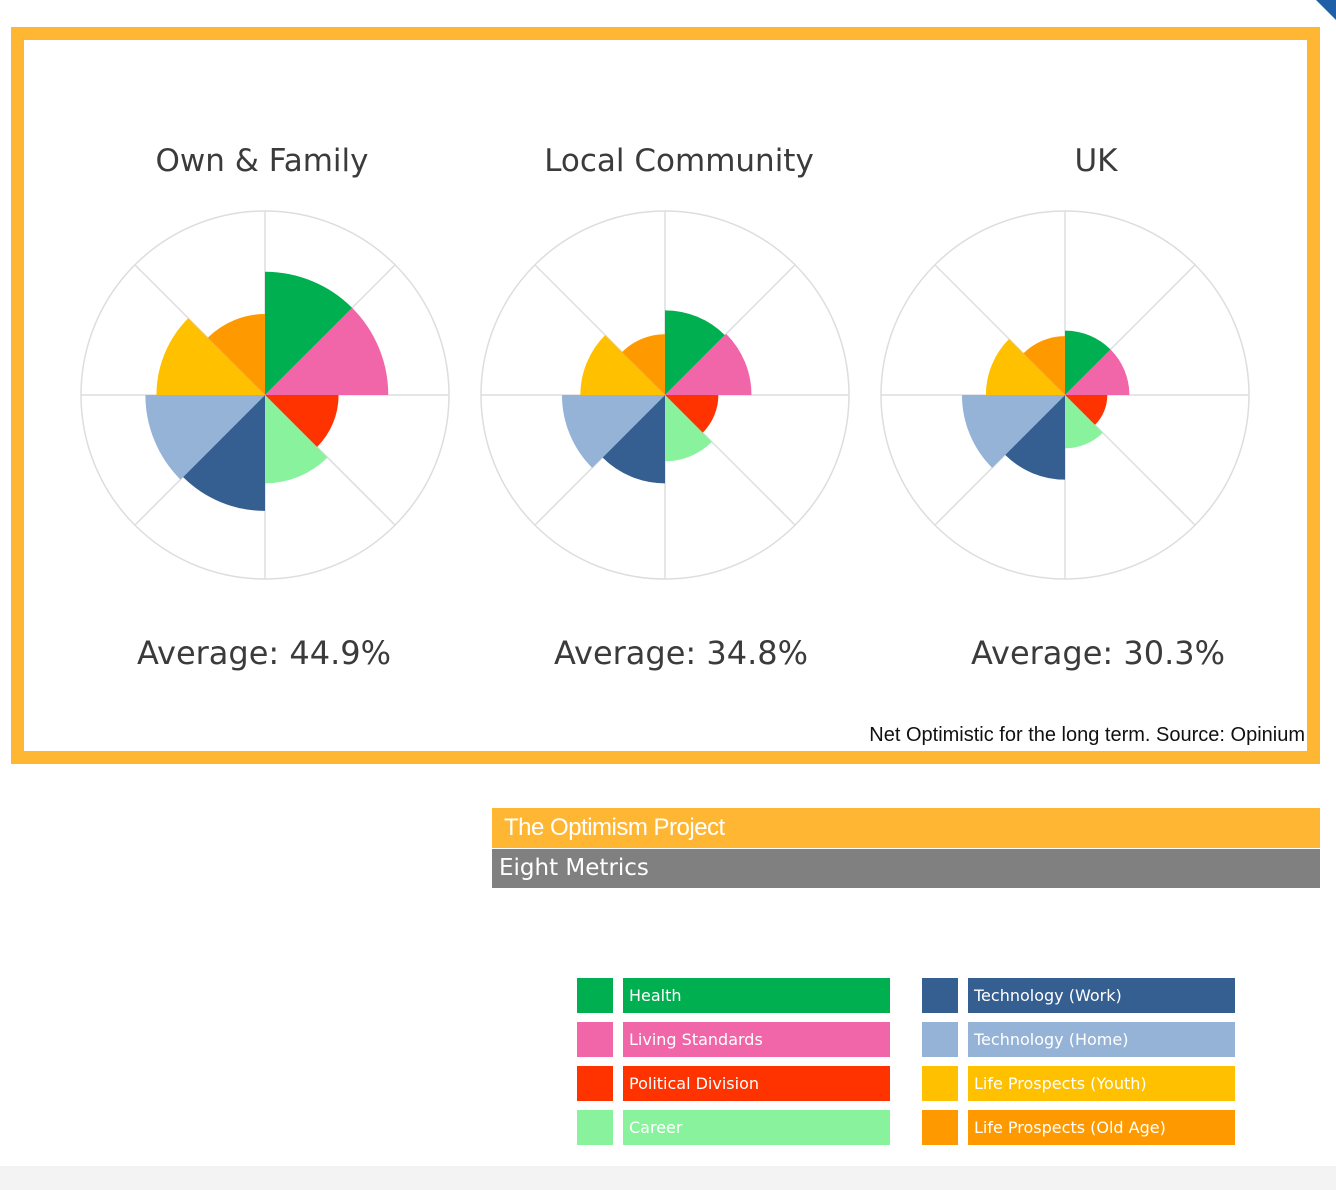 The height and width of the screenshot is (1190, 1336). Describe the element at coordinates (756, 1127) in the screenshot. I see `legend-label: Career` at that location.